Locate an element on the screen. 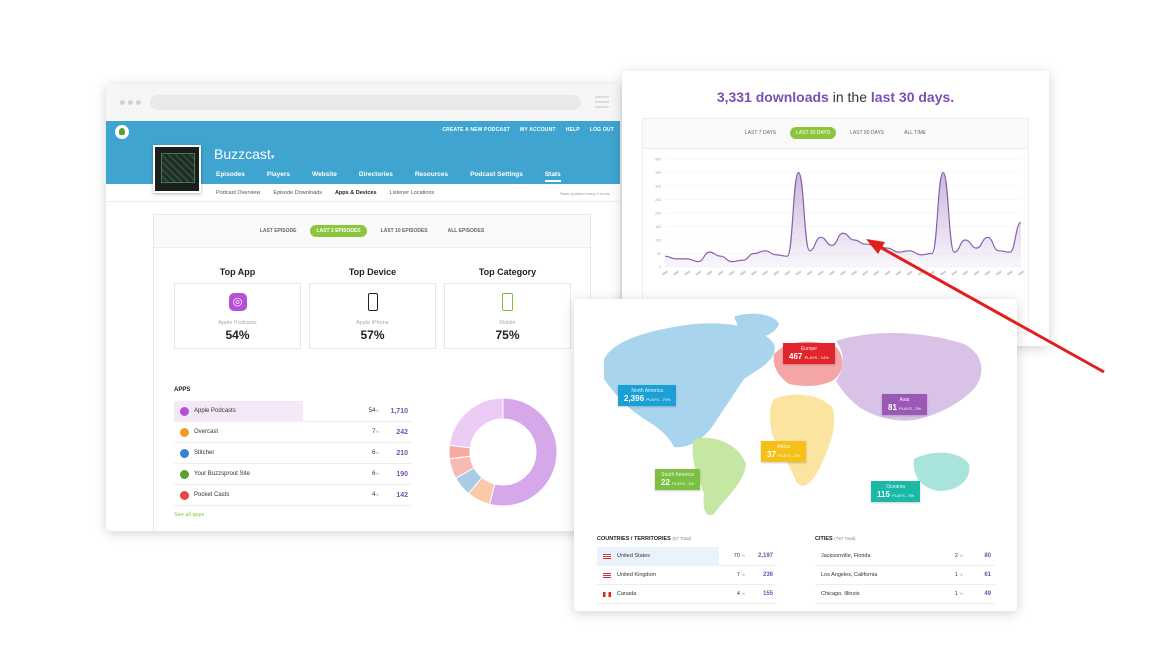  period-last-30-days: LAST 30 DAYS is located at coordinates (813, 133).